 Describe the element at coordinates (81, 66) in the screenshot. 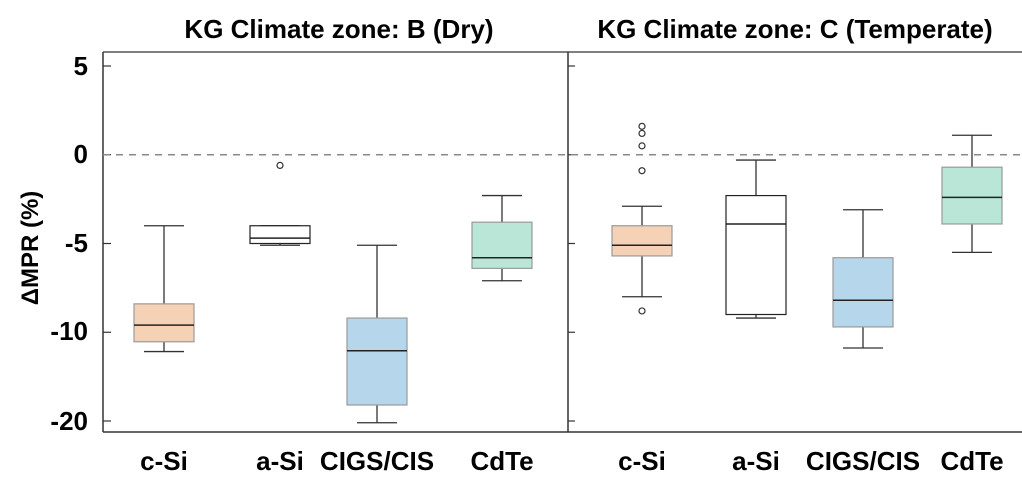

I see `y-tick-label: 5` at that location.